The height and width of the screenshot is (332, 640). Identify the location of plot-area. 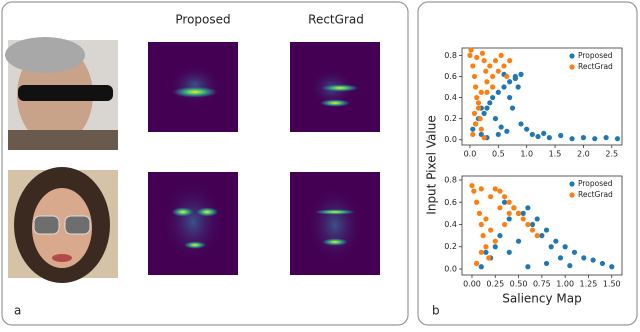
(542, 96).